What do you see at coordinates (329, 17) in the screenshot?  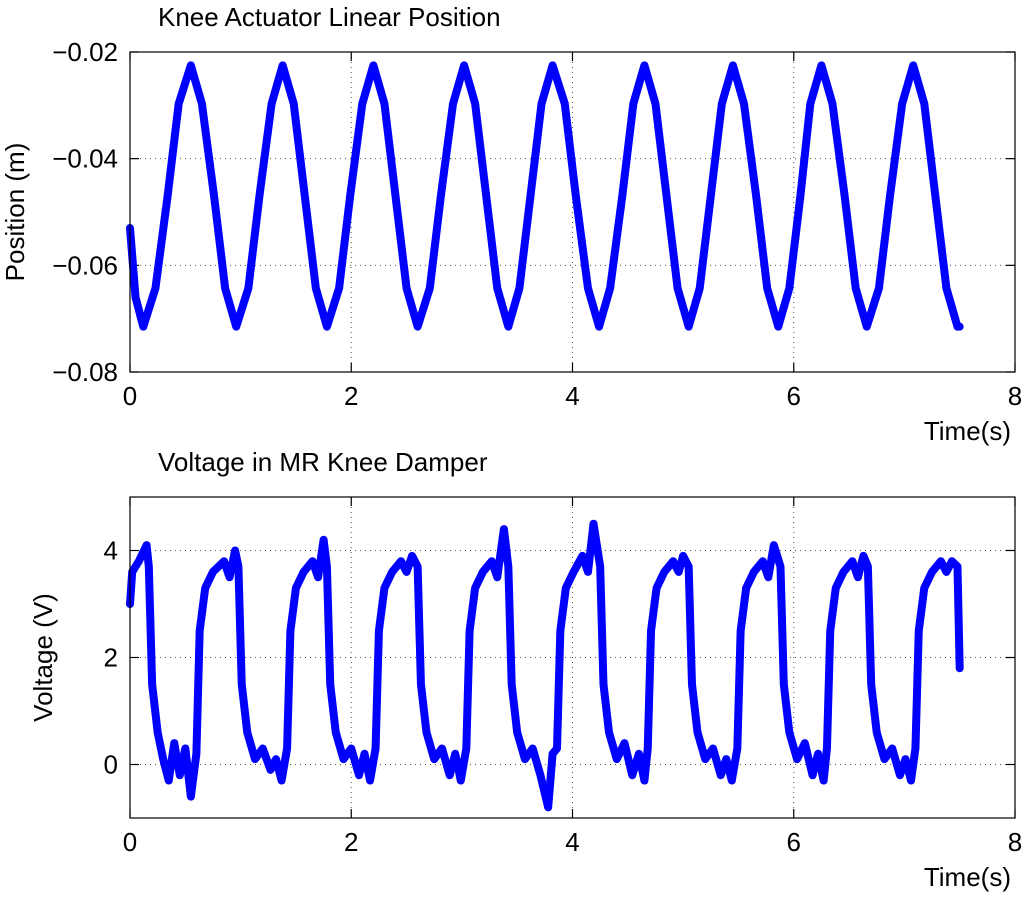 I see `chart-title: Knee Actuator Linear Position` at bounding box center [329, 17].